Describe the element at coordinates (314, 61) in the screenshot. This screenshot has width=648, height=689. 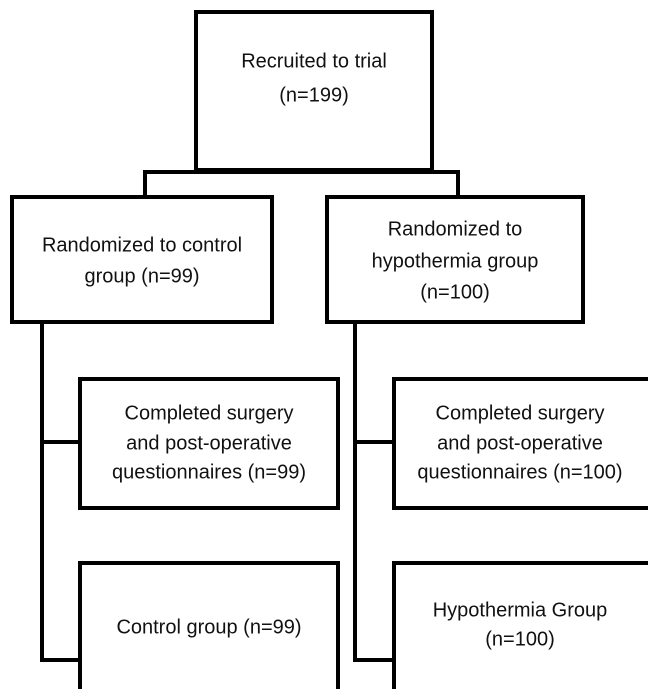
I see `node-label: Recruited to trial` at that location.